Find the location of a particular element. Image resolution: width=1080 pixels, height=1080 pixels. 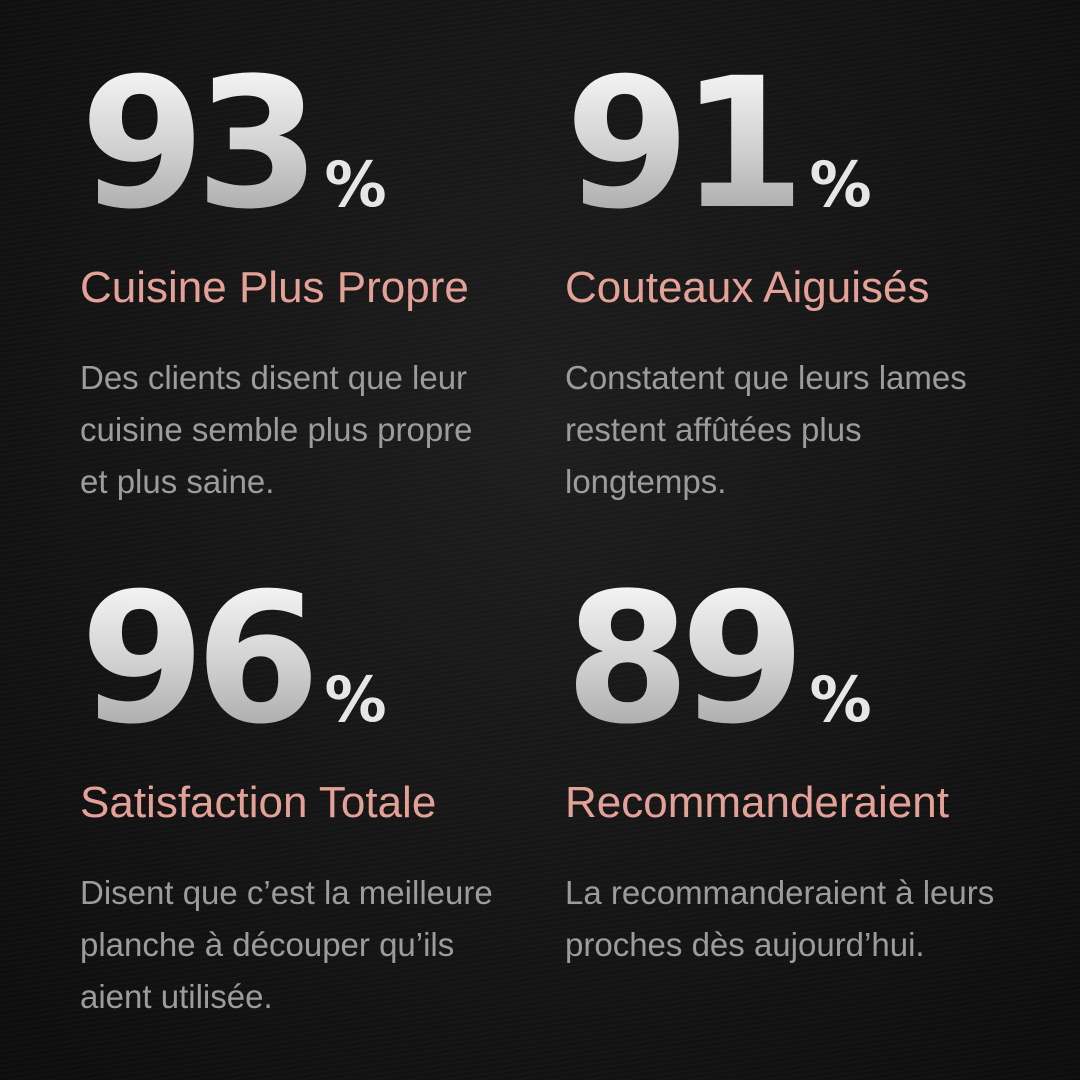

stat-title: Cuisine Plus Propre is located at coordinates (274, 287).